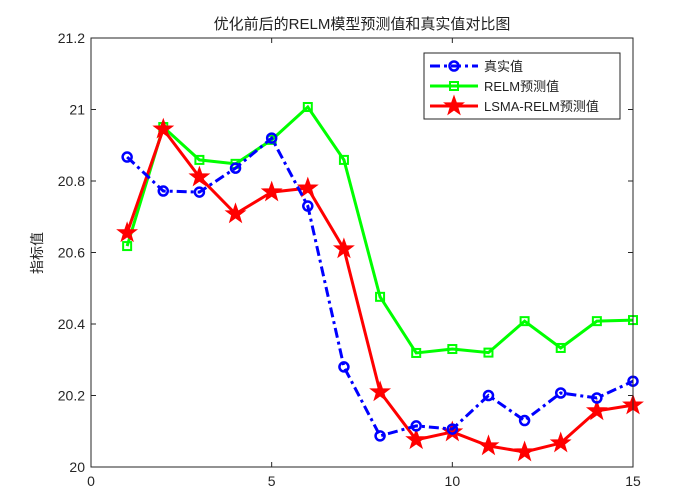  Describe the element at coordinates (541, 106) in the screenshot. I see `legend-label: LSMA-RELM预测值` at that location.